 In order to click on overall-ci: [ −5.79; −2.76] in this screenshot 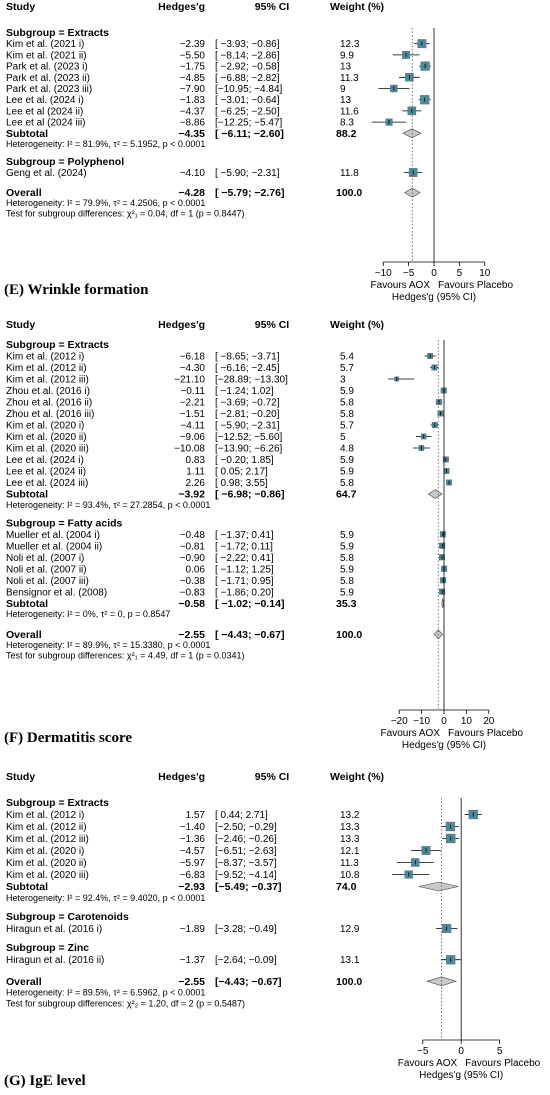, I will do `click(249, 193)`.